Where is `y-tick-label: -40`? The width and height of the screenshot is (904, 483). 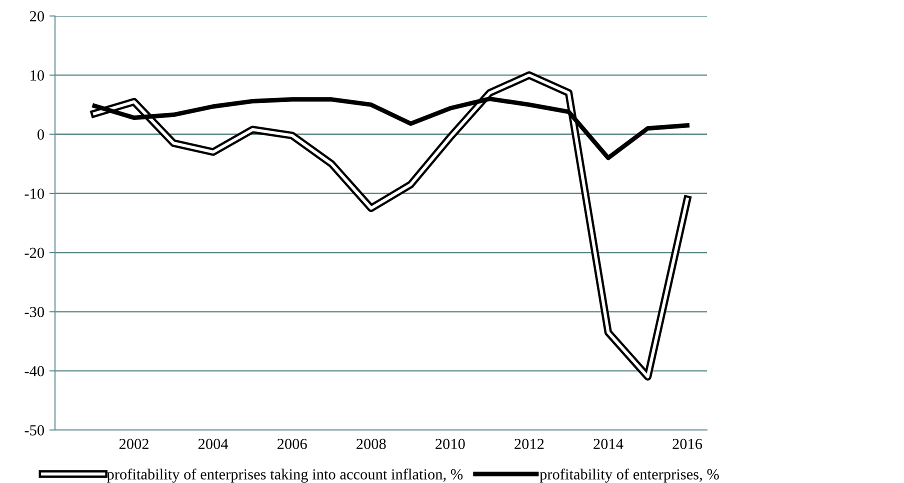
y-tick-label: -40 is located at coordinates (34, 371).